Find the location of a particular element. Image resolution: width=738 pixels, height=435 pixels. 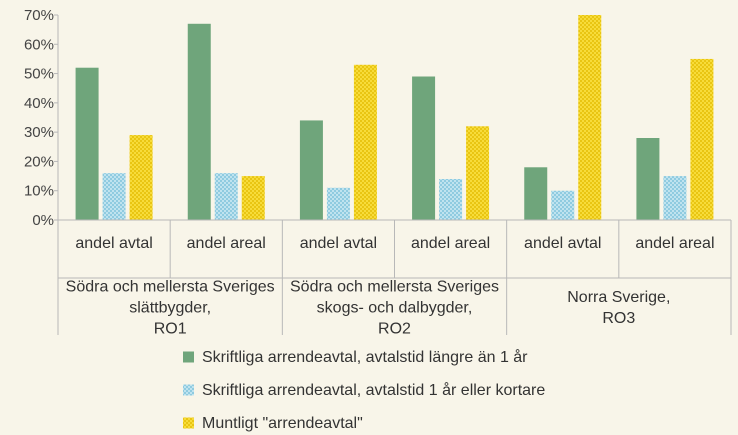

y-tick-label: 10% is located at coordinates (39, 191).